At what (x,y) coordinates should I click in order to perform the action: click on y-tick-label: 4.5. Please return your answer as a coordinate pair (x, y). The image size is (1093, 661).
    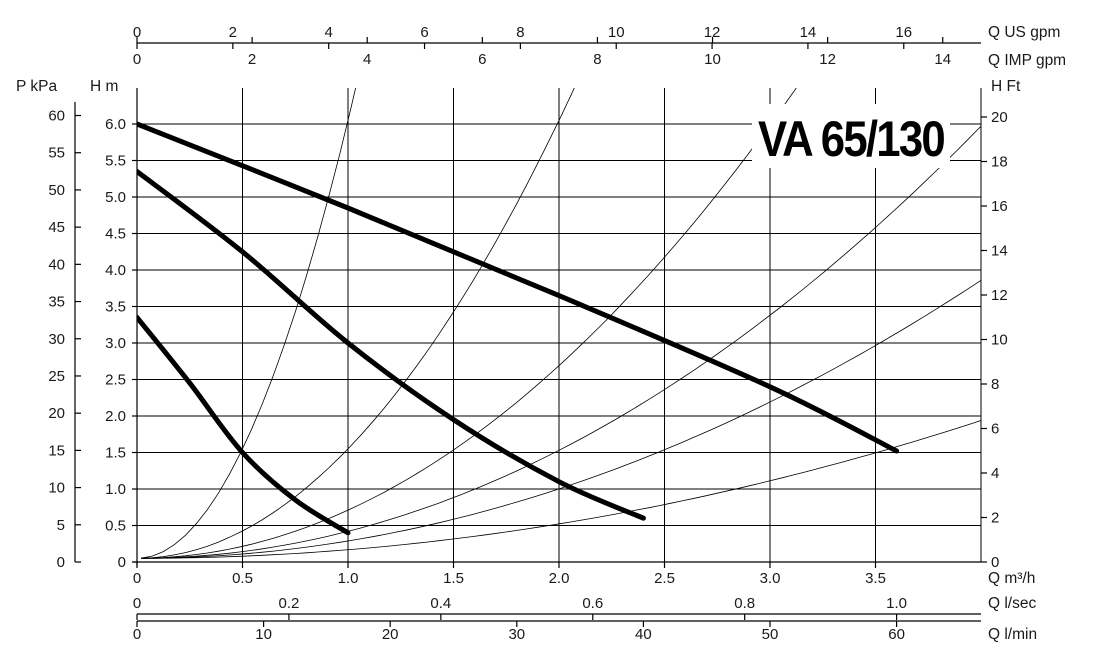
    Looking at the image, I should click on (115, 234).